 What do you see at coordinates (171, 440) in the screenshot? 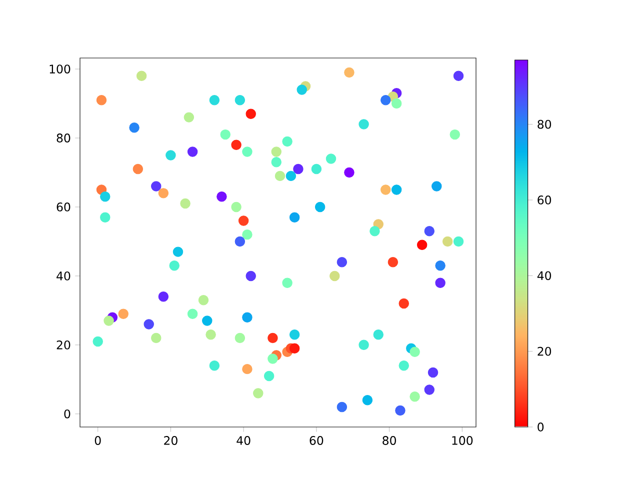
I see `x-tick-label: 20` at bounding box center [171, 440].